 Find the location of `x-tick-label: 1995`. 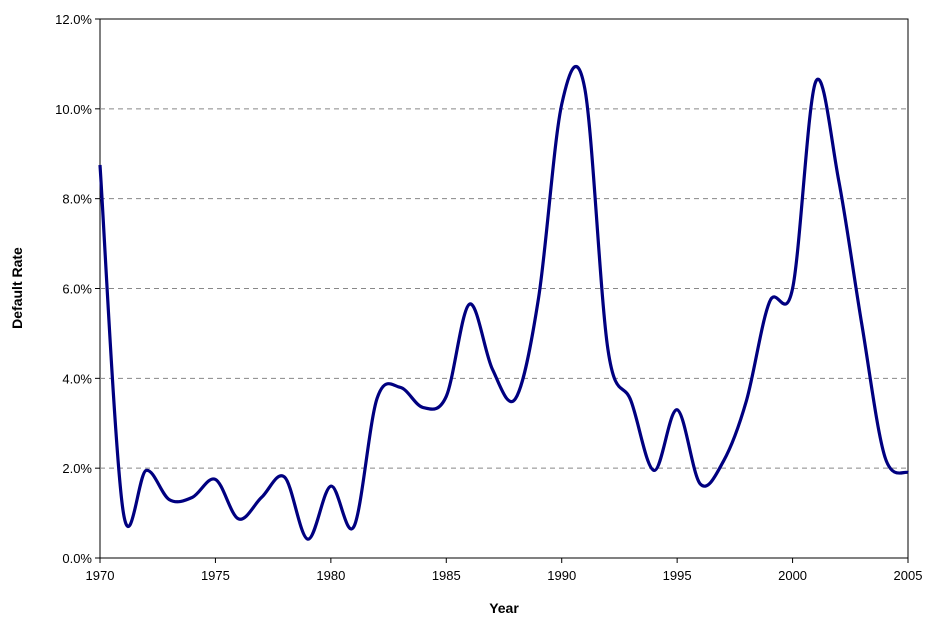

x-tick-label: 1995 is located at coordinates (677, 575).